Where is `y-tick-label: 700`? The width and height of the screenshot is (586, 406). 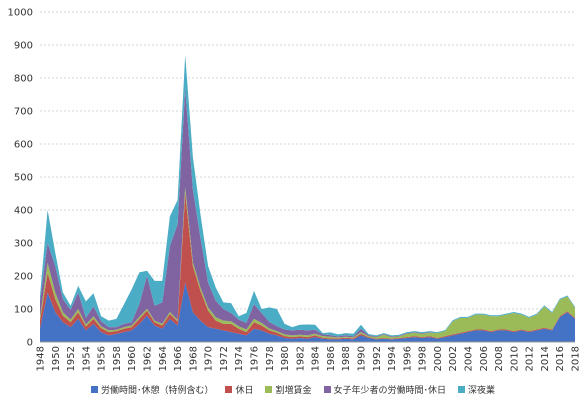 y-tick-label: 700 is located at coordinates (23, 112).